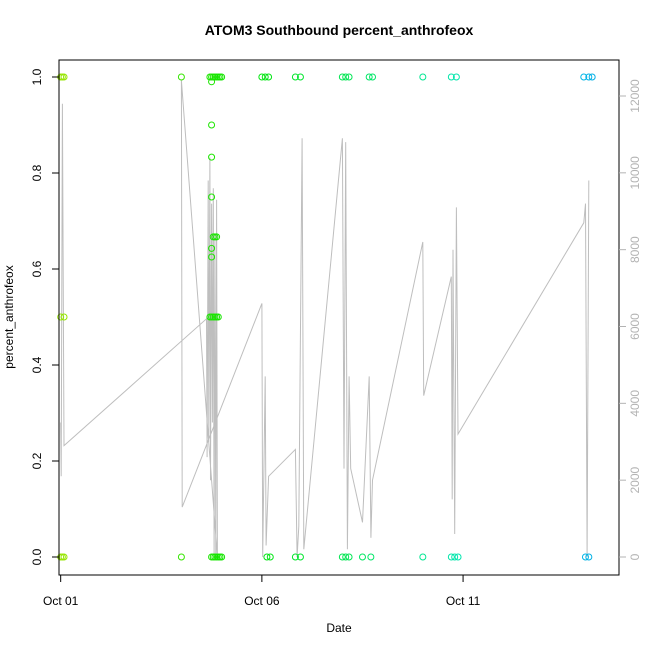 The image size is (650, 655). What do you see at coordinates (262, 601) in the screenshot?
I see `x-tick-label: Oct 06` at bounding box center [262, 601].